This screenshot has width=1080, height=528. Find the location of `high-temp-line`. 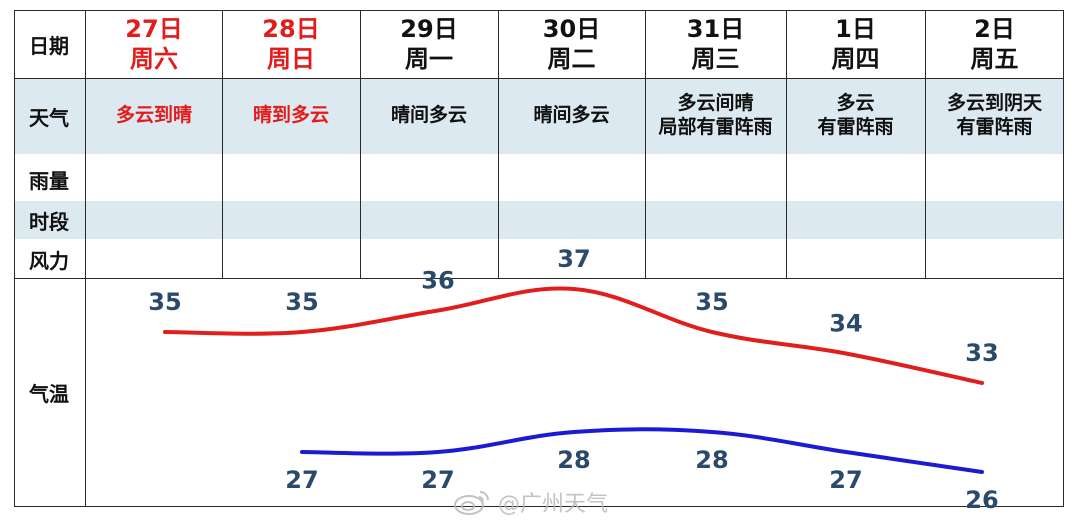

high-temp-line is located at coordinates (573, 335).